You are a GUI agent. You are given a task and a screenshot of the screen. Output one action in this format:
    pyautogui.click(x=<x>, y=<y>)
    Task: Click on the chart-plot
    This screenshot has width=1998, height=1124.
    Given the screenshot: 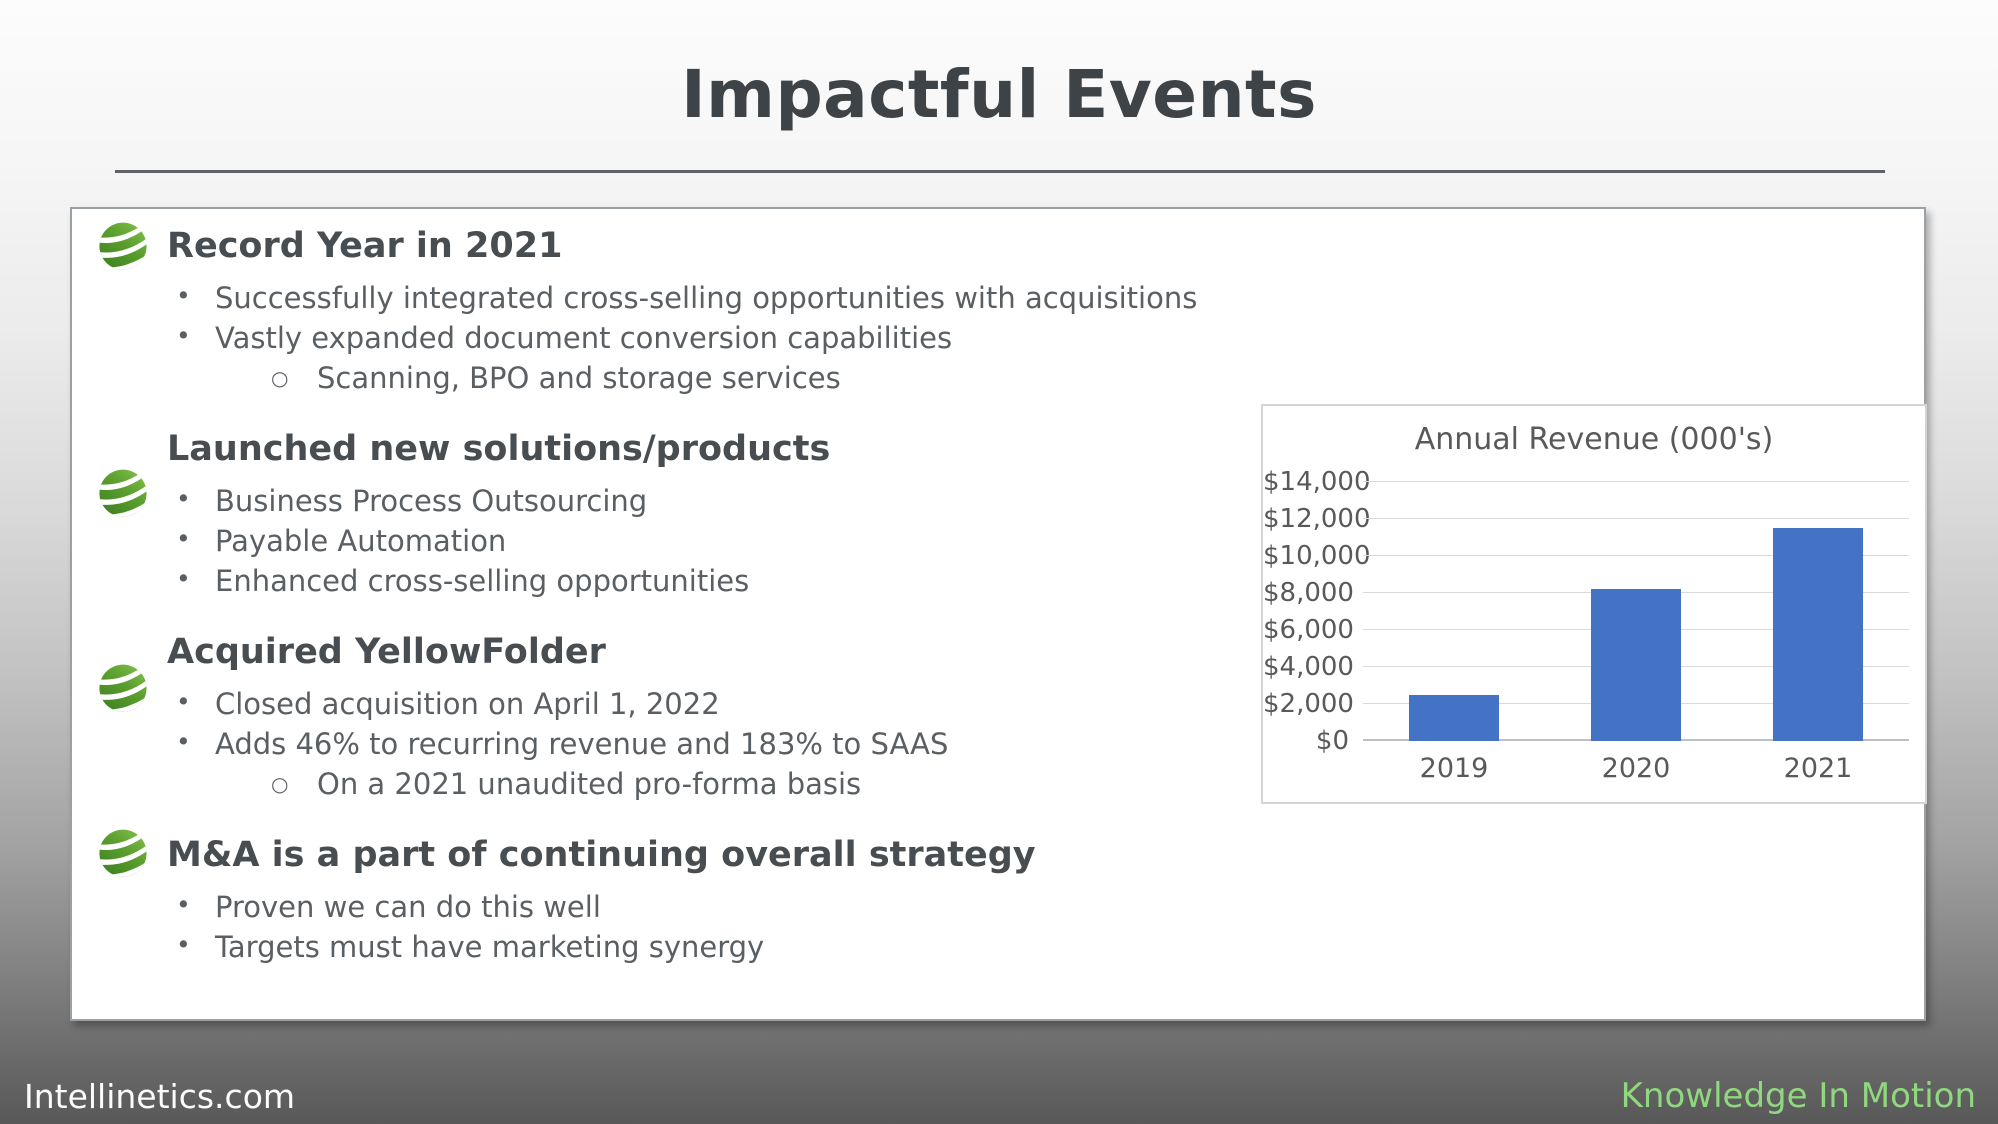 What is the action you would take?
    pyautogui.click(x=1636, y=611)
    